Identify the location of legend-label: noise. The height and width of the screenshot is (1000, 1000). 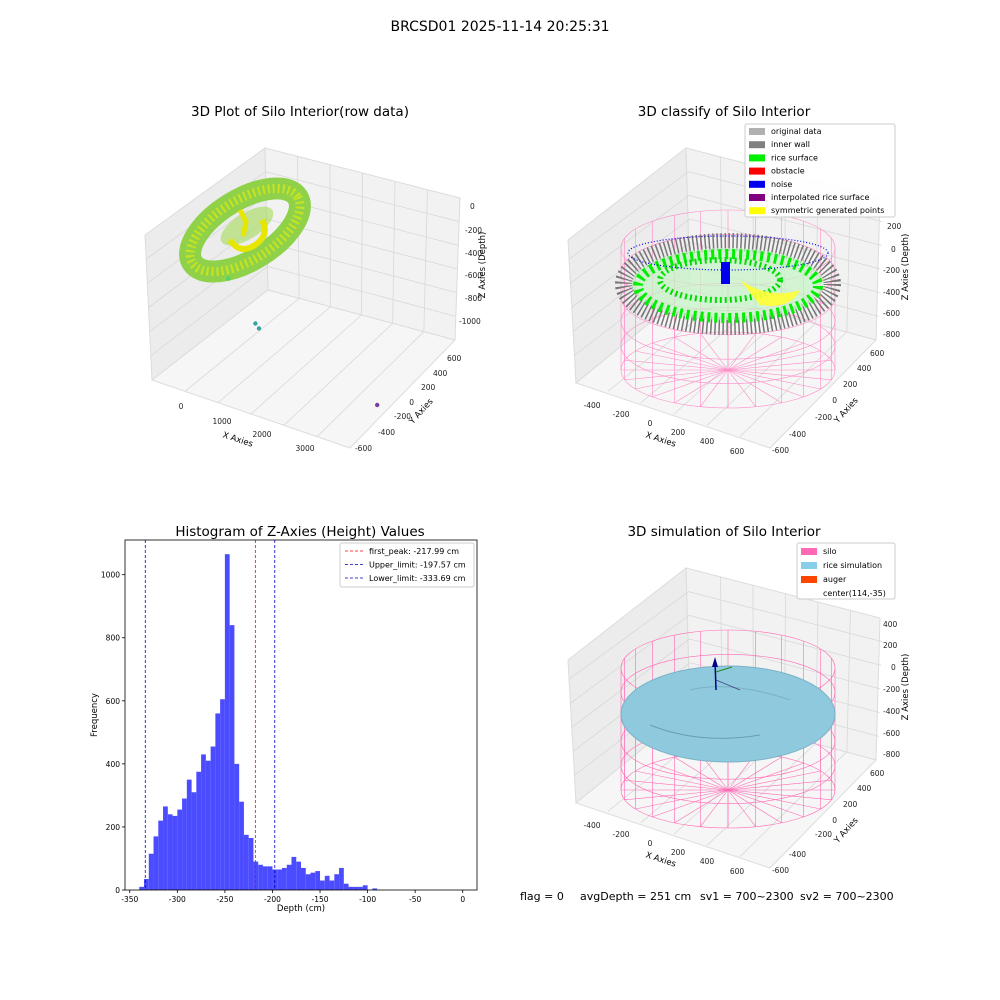
(781, 184).